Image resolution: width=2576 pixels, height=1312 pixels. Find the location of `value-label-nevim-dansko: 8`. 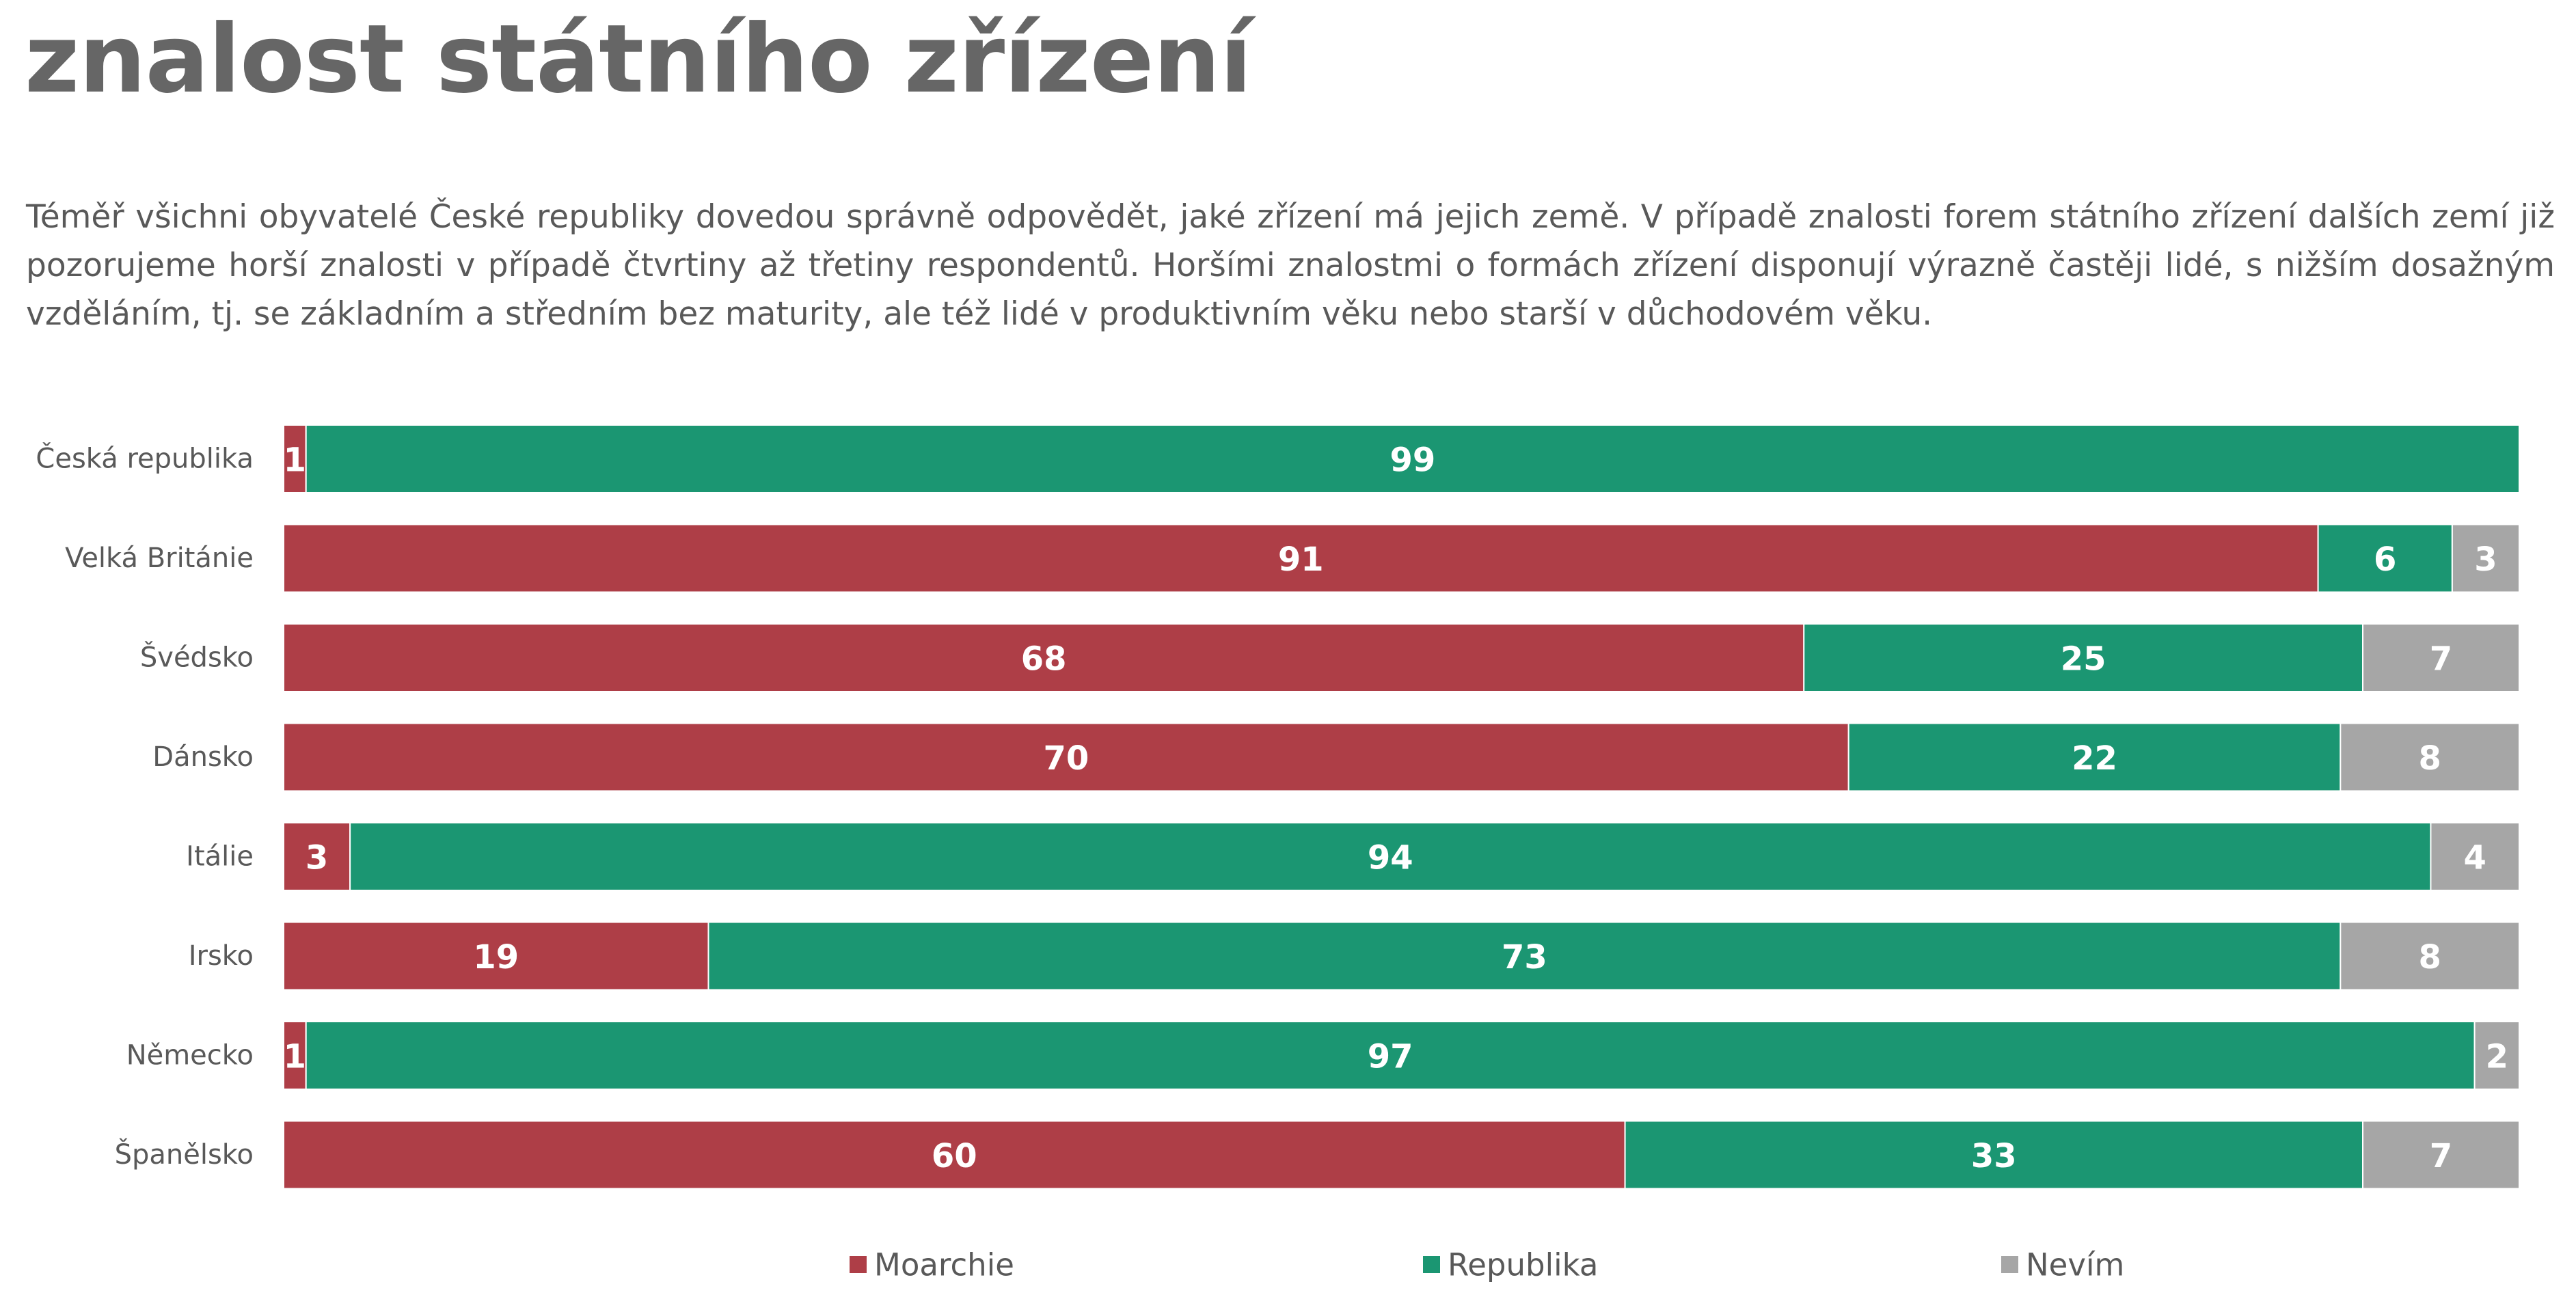

value-label-nevim-dansko: 8 is located at coordinates (2429, 758).